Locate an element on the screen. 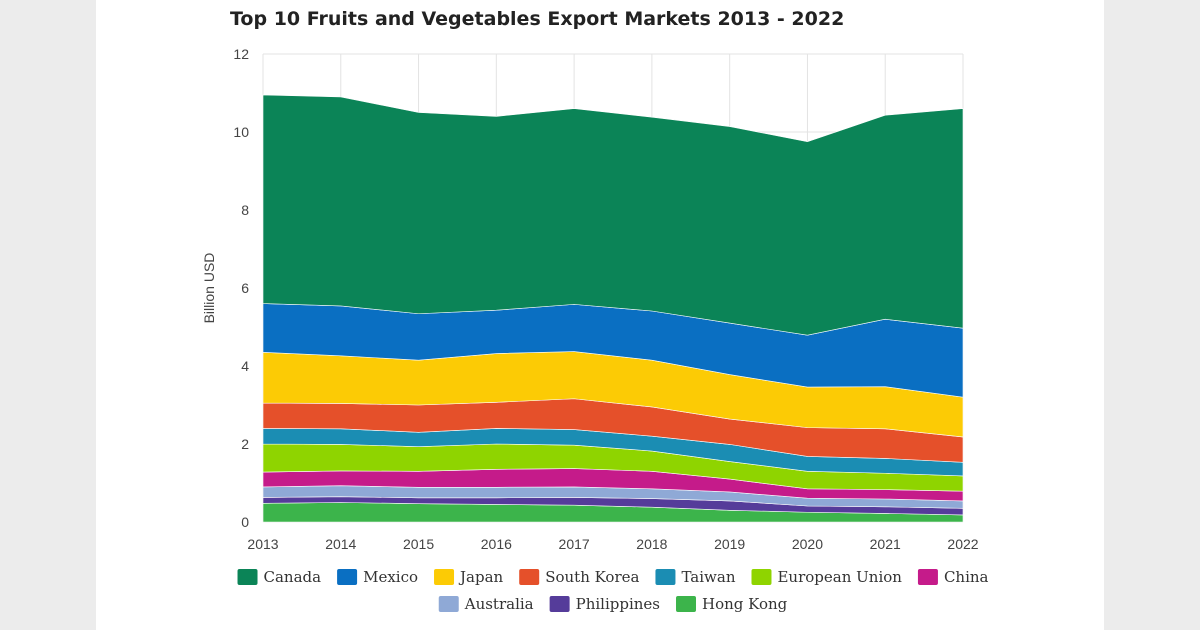  x-tick-label: 2022 is located at coordinates (962, 544).